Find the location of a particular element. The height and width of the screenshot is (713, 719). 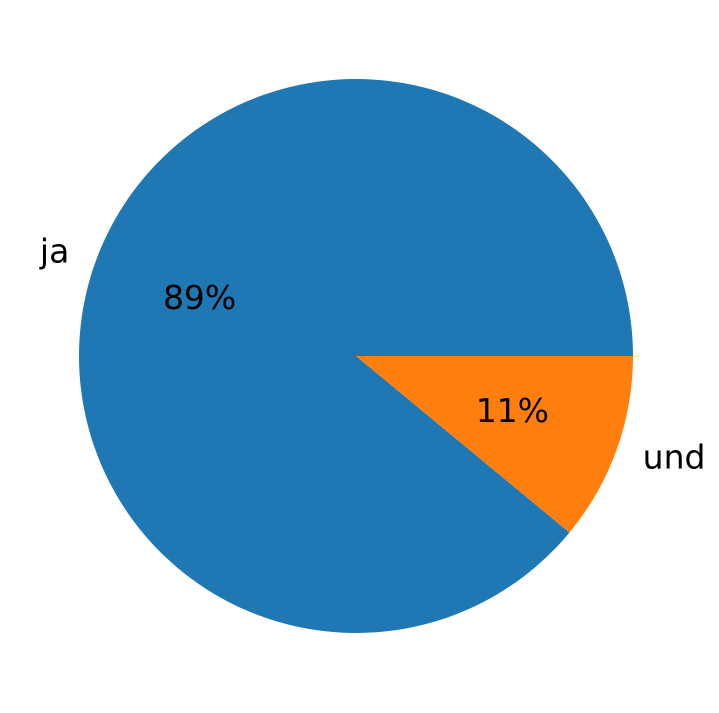

value-label: 89% is located at coordinates (199, 297).